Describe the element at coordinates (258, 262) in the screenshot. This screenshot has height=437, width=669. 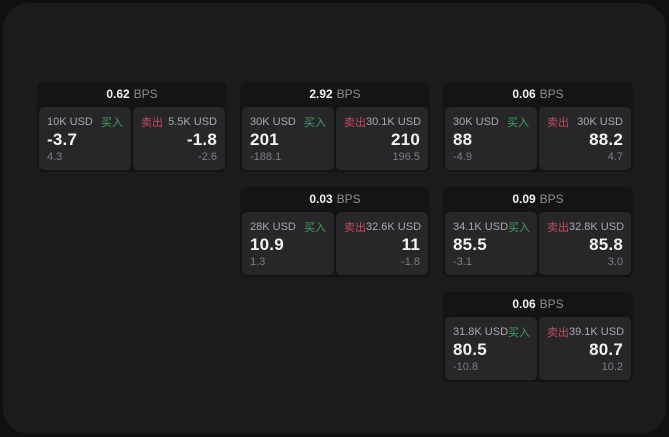
I see `buy-delta: 1.3` at that location.